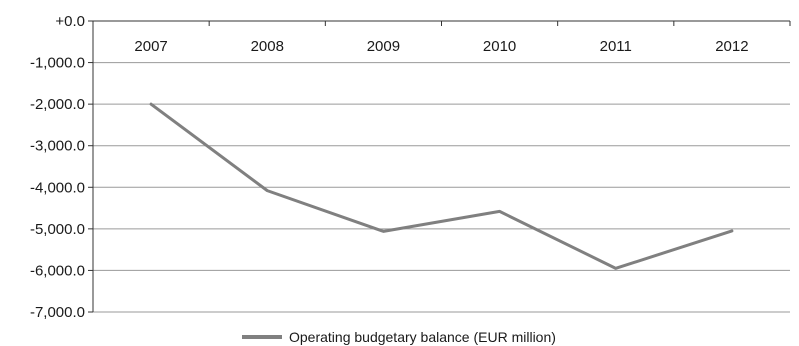  Describe the element at coordinates (267, 46) in the screenshot. I see `x-tick-label: 2008` at that location.